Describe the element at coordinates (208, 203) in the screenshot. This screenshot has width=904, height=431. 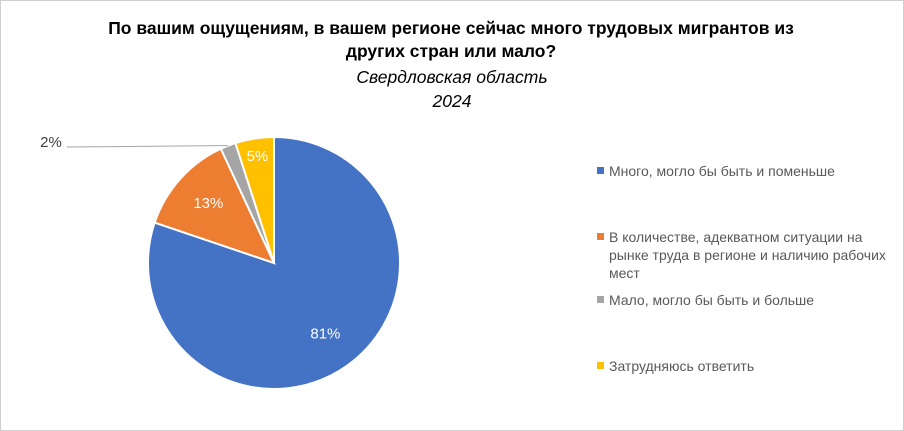
I see `data-label: 13%` at that location.